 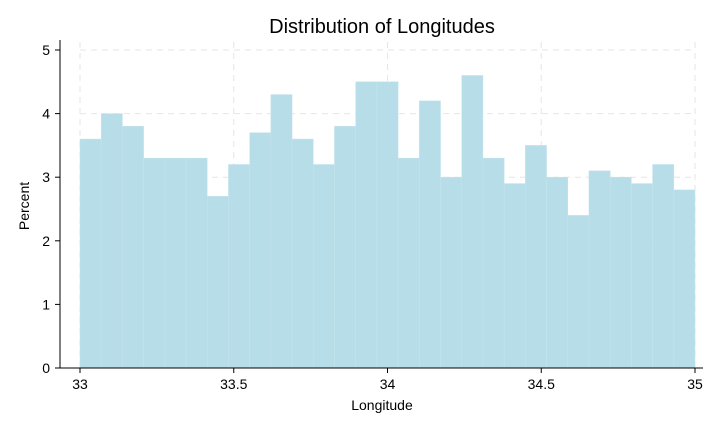 What do you see at coordinates (46, 304) in the screenshot?
I see `y-tick-label: 1` at bounding box center [46, 304].